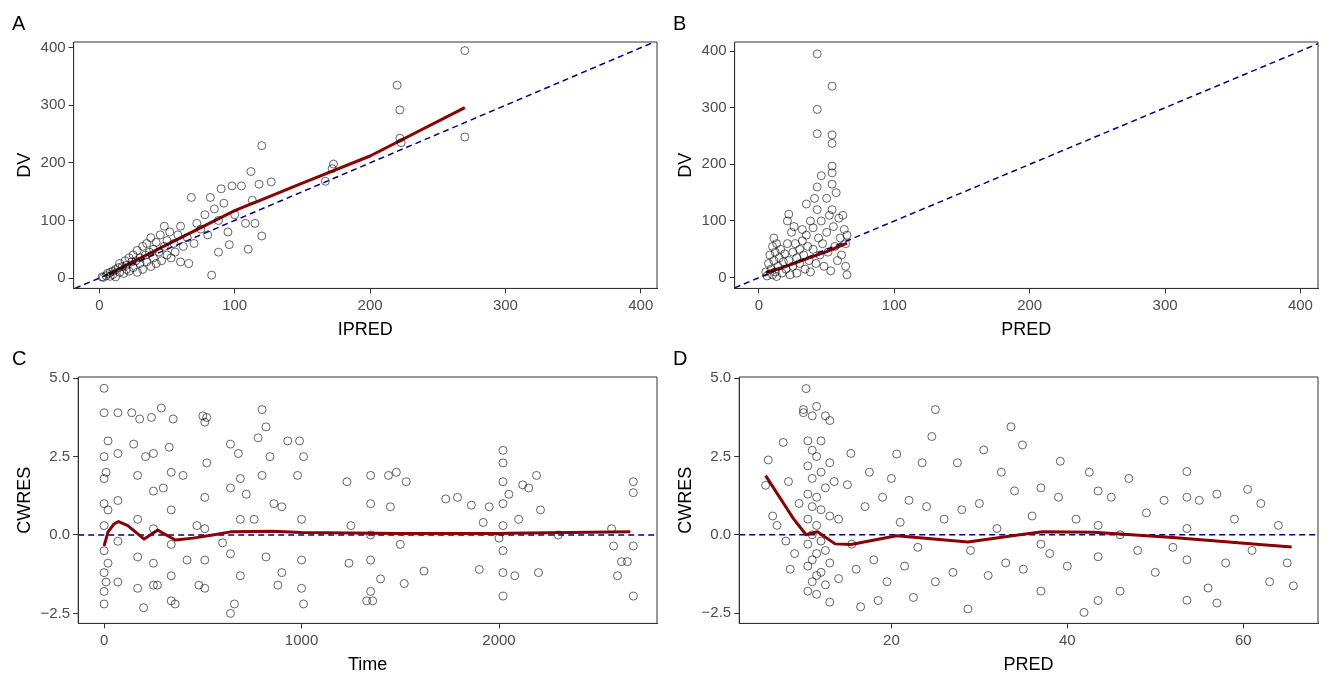 This screenshot has height=687, width=1333. I want to click on x-tick-label: 40, so click(1067, 639).